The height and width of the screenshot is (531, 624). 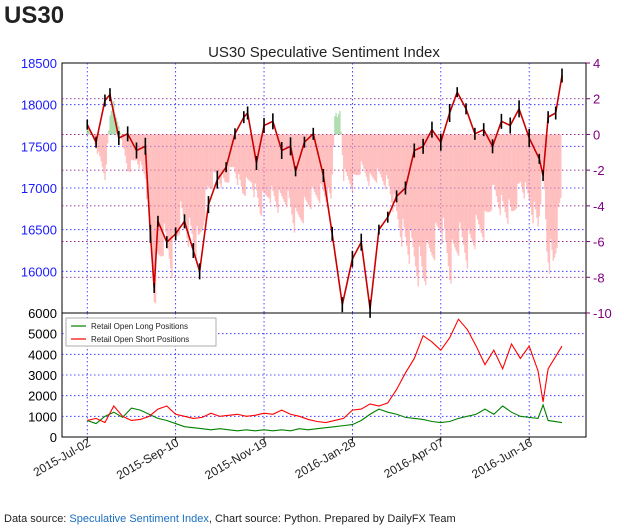 What do you see at coordinates (39, 188) in the screenshot?
I see `price-axis-label: 17000` at bounding box center [39, 188].